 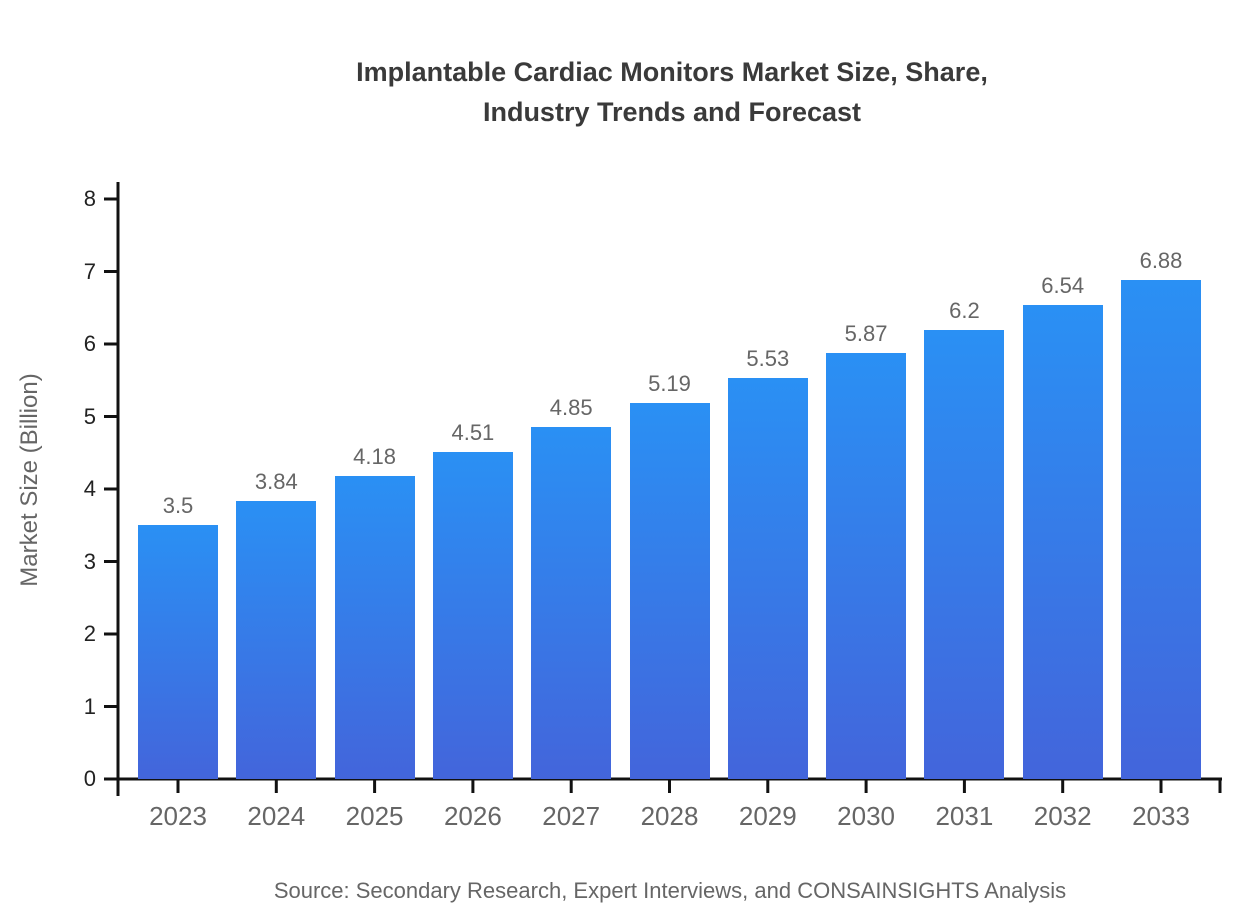 What do you see at coordinates (672, 112) in the screenshot?
I see `chart-title-line2: Industry Trends and Forecast` at bounding box center [672, 112].